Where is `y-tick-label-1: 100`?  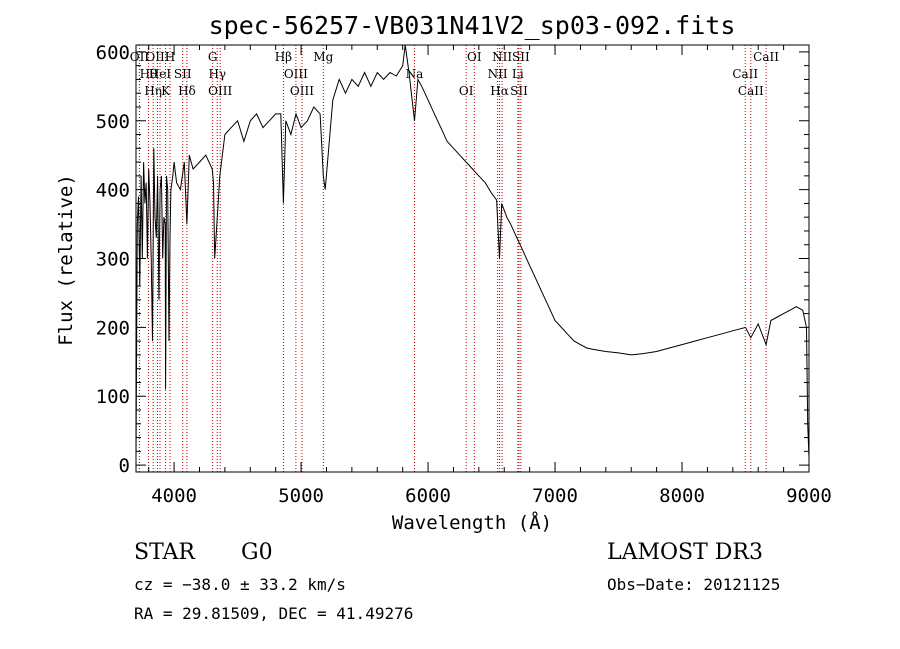
y-tick-label-1: 100 is located at coordinates (113, 397).